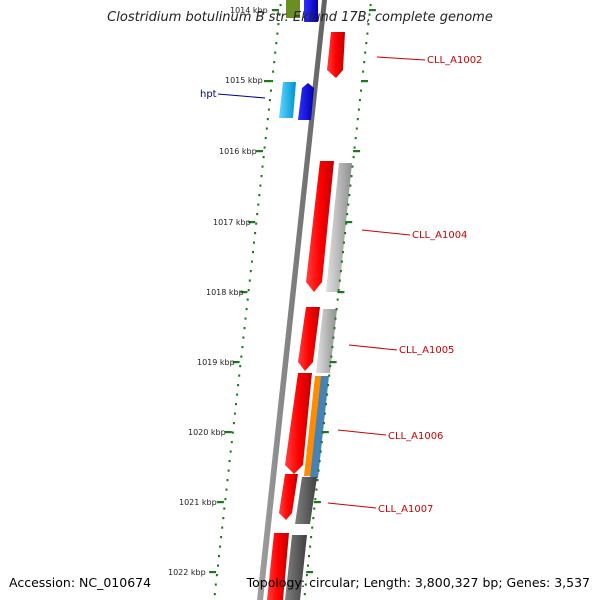  I want to click on accession-text: Accession: NC_010674, so click(80, 582).